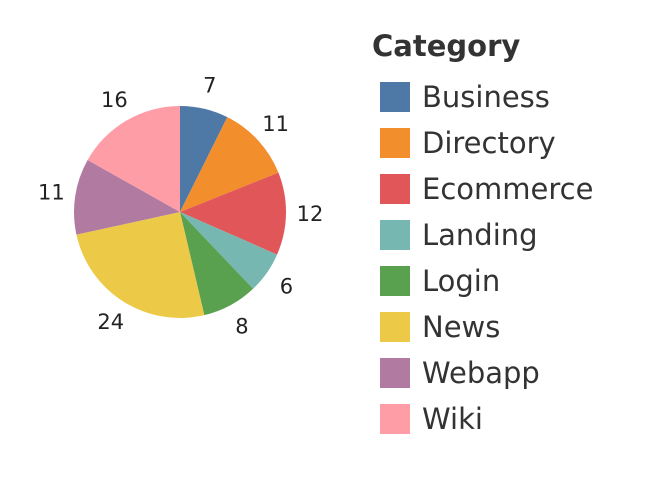 The image size is (662, 478). I want to click on legend-item-news: News, so click(512, 327).